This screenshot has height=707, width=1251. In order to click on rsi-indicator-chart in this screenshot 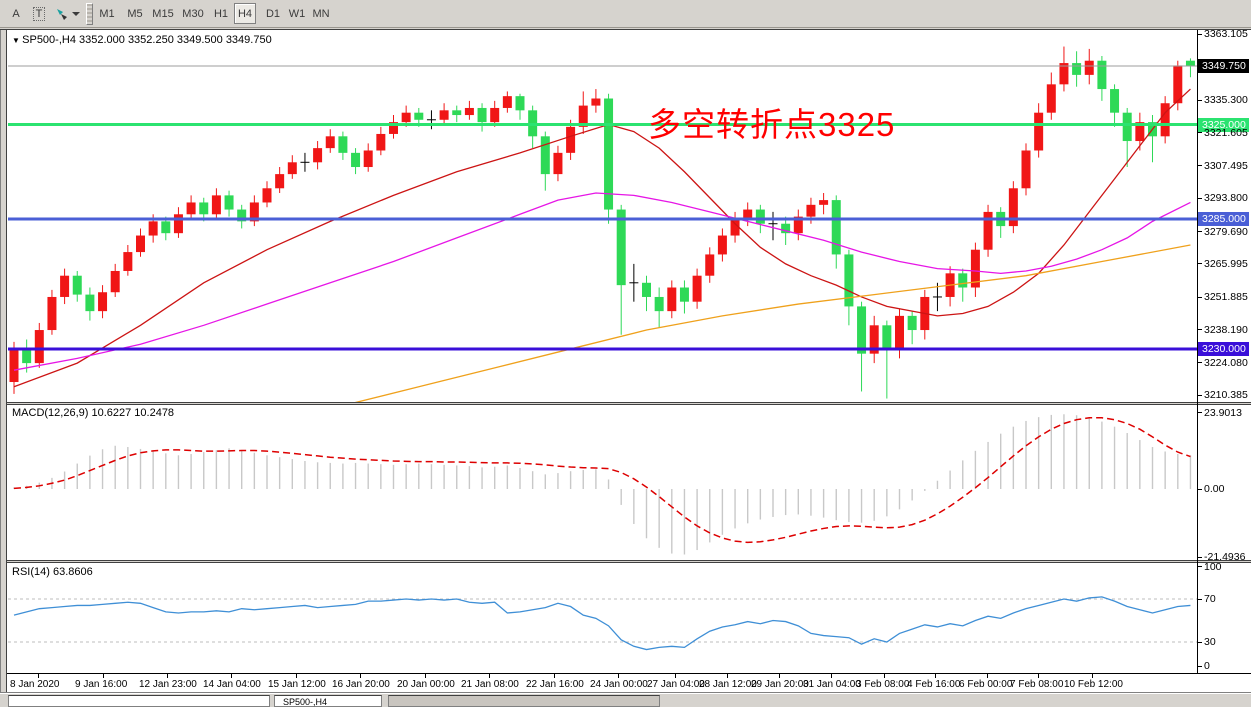, I will do `click(602, 618)`.